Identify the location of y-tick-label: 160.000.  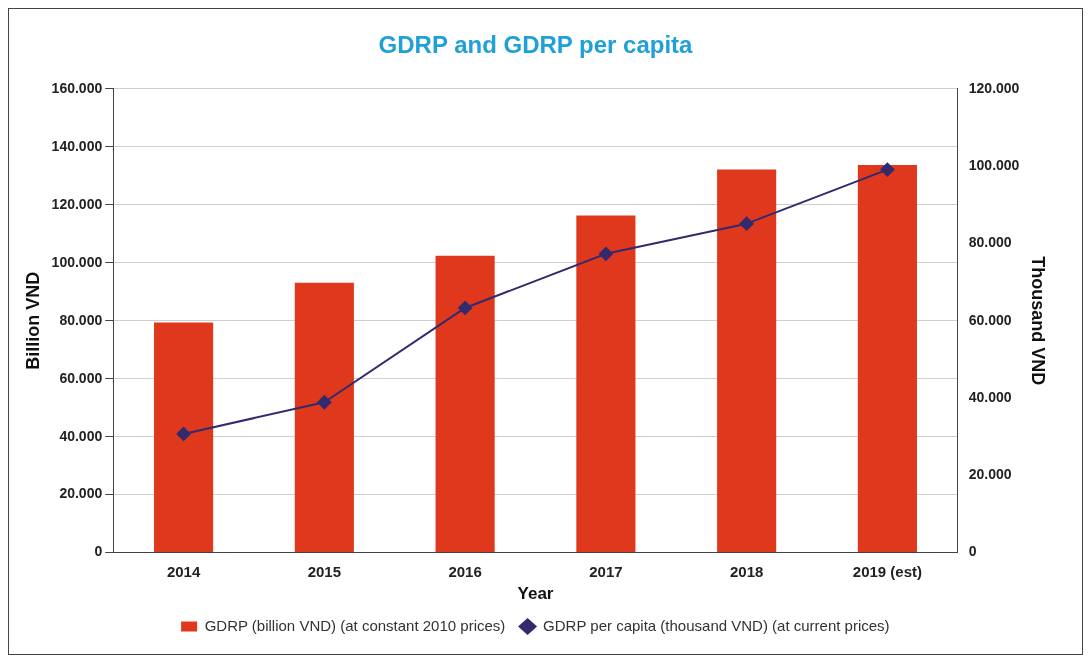
(77, 87).